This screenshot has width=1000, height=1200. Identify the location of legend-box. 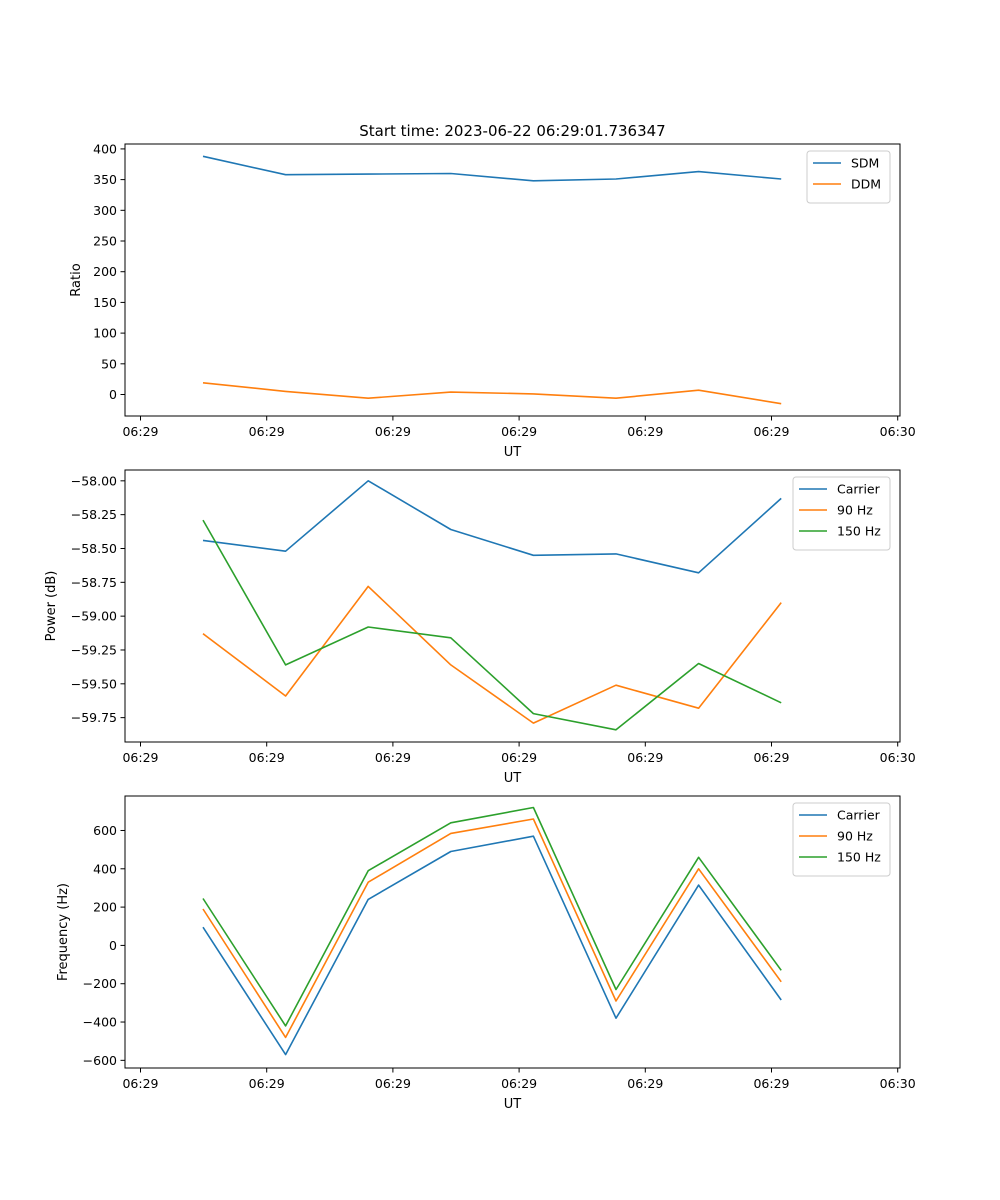
(848, 177).